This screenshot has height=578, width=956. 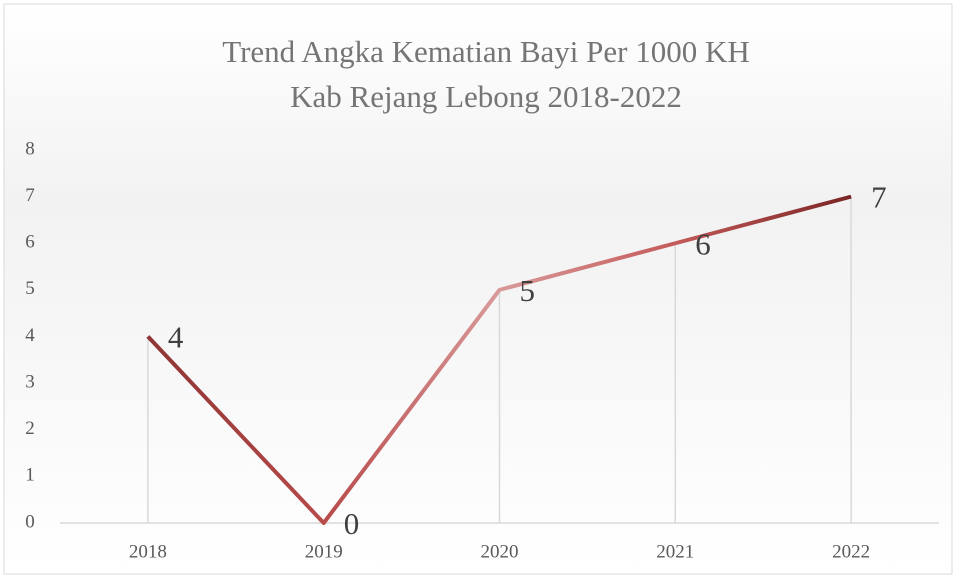 I want to click on chart-title: Kab Rejang Lebong 2018-2022, so click(x=486, y=96).